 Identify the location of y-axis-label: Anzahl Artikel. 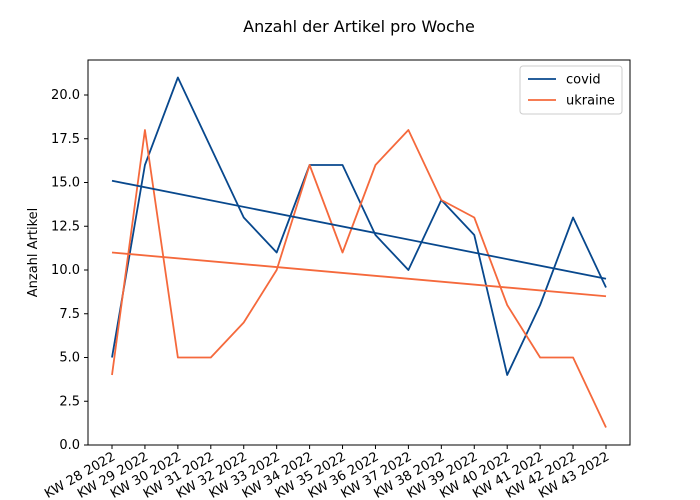
(33, 253).